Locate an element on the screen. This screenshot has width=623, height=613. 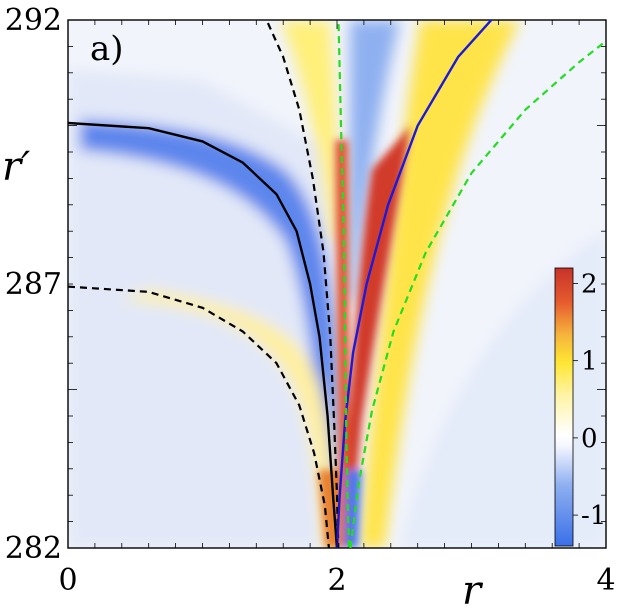
colorbar-tick-label: 2 is located at coordinates (589, 284).